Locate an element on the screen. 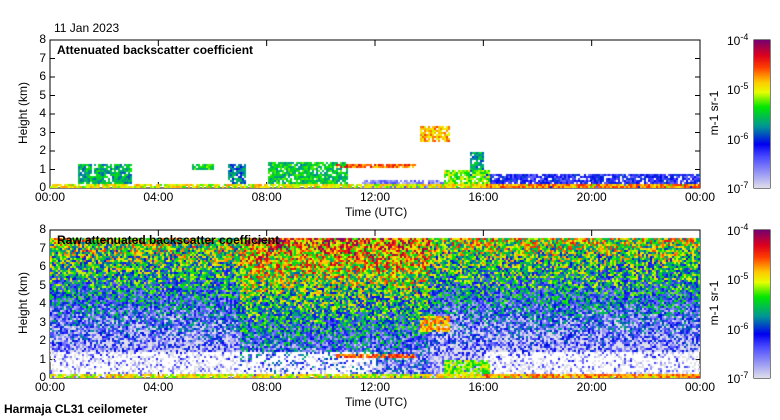  panel-title: Raw attenuated backscatter coefficient is located at coordinates (168, 240).